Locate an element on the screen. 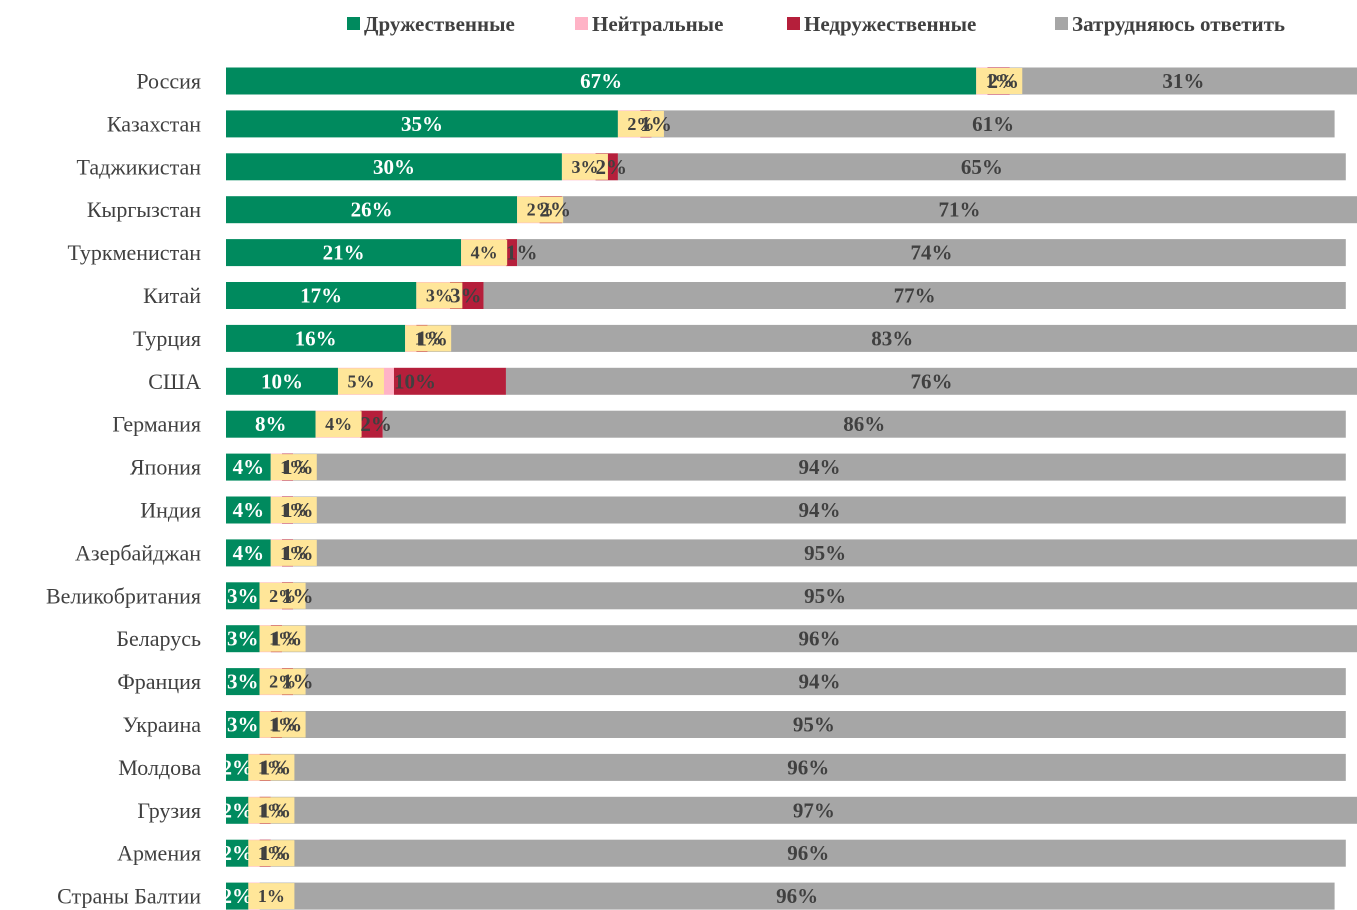 Image resolution: width=1357 pixels, height=910 pixels. category-label: Россия is located at coordinates (168, 81).